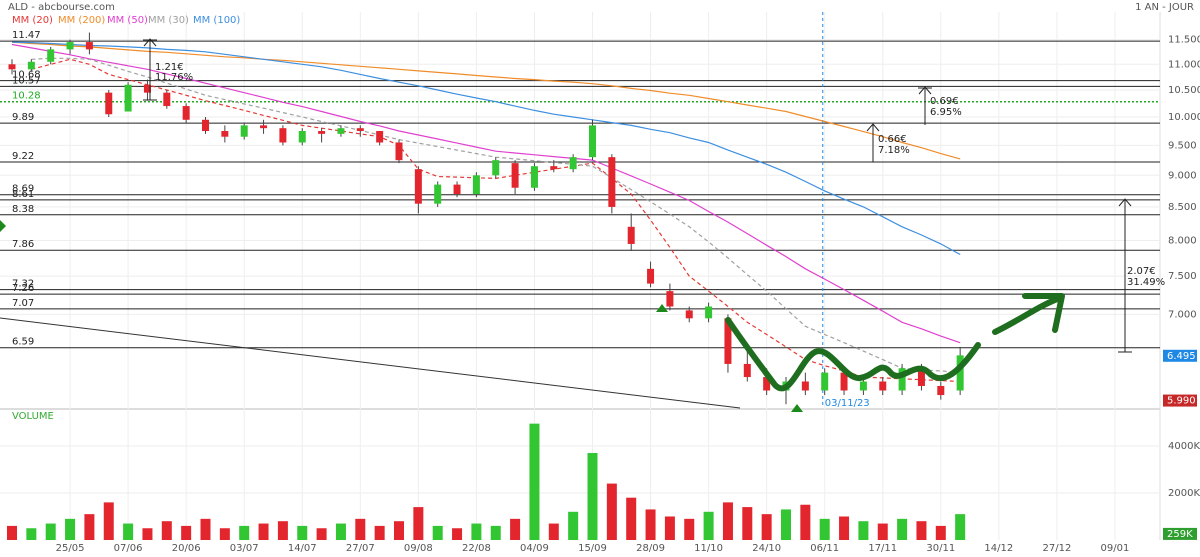  Describe the element at coordinates (23, 194) in the screenshot. I see `level-label: 8.61` at that location.